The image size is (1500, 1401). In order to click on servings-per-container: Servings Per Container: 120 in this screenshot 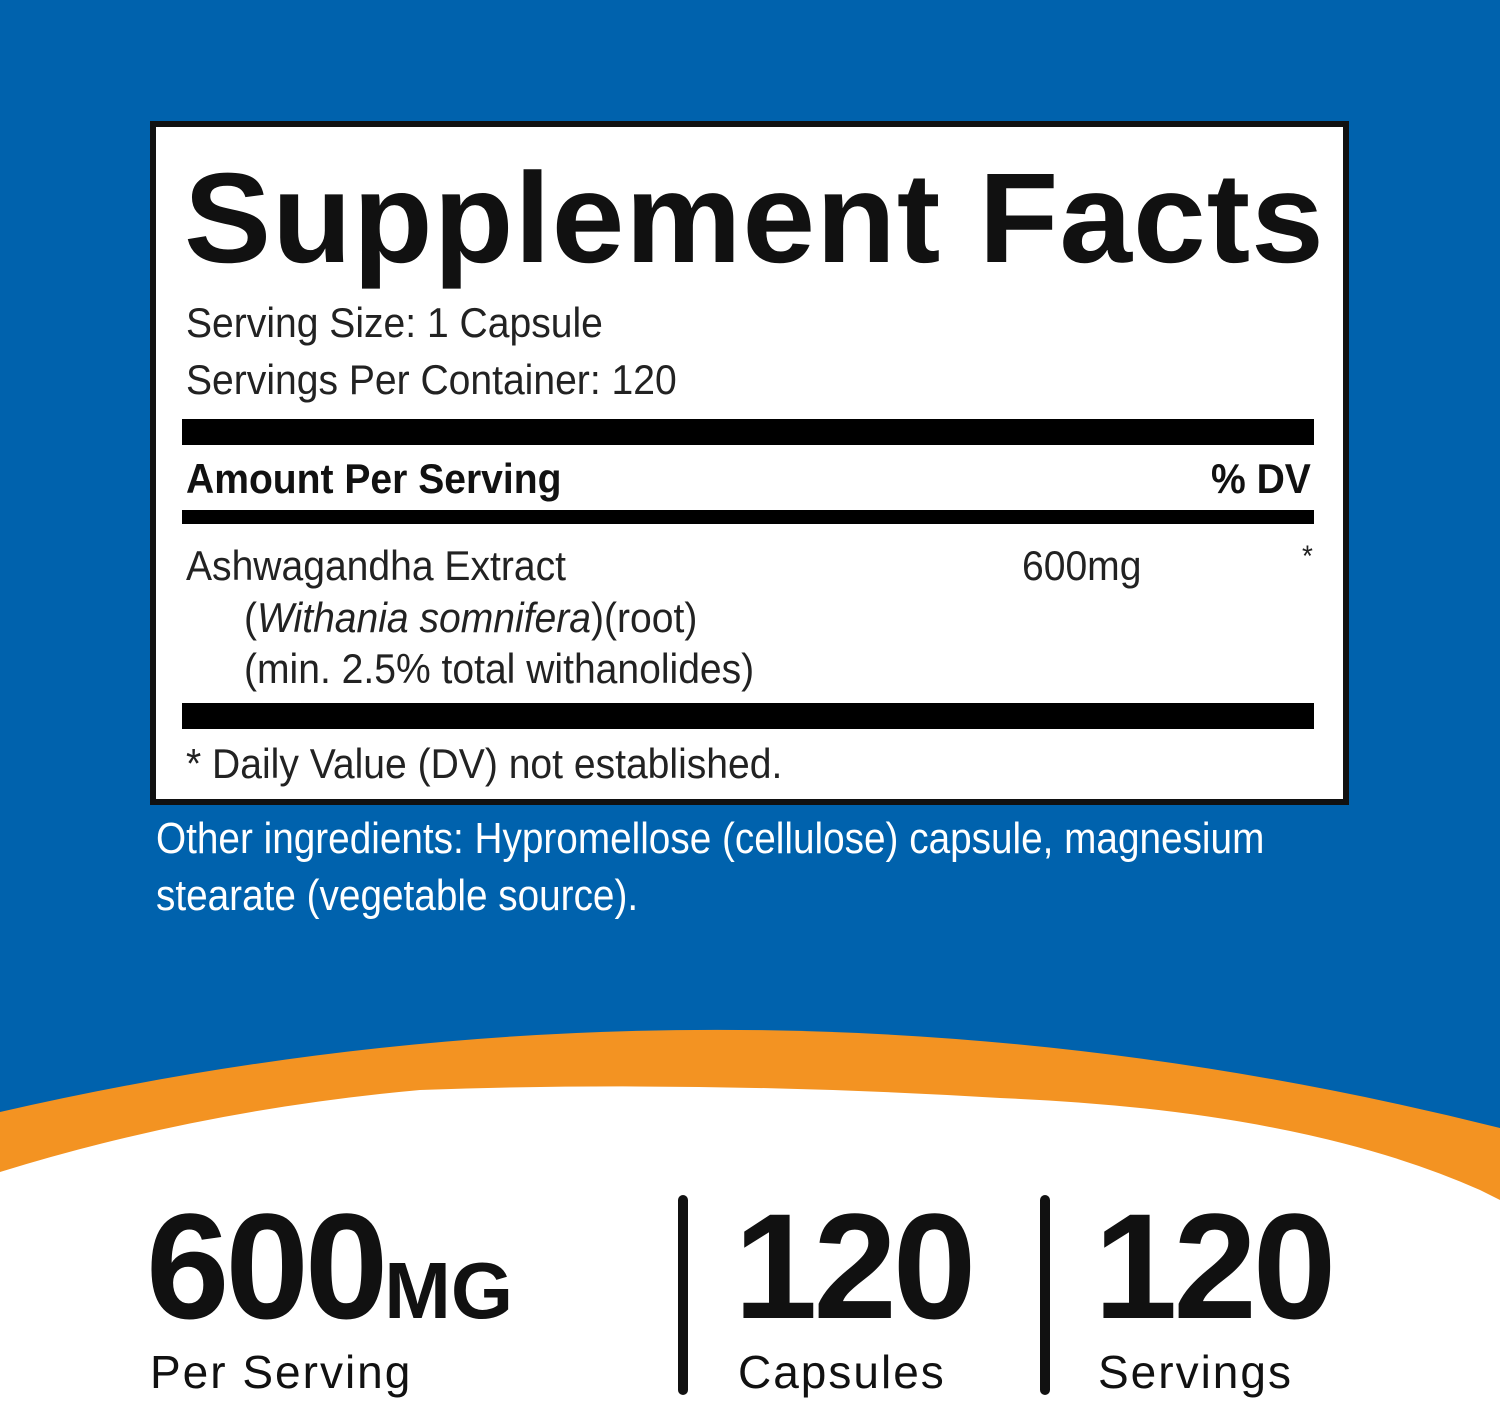, I will do `click(431, 379)`.